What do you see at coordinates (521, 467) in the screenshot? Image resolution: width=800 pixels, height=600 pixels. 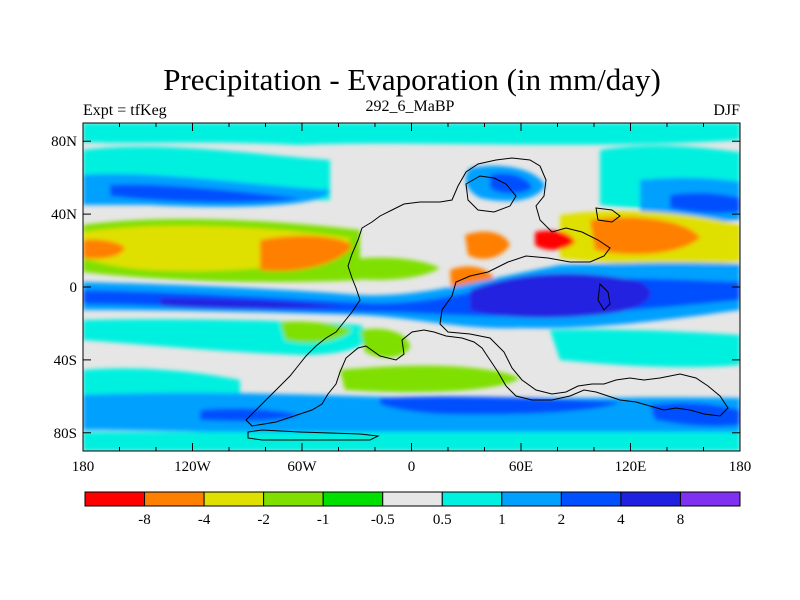 I see `x-tick-label: 60E` at bounding box center [521, 467].